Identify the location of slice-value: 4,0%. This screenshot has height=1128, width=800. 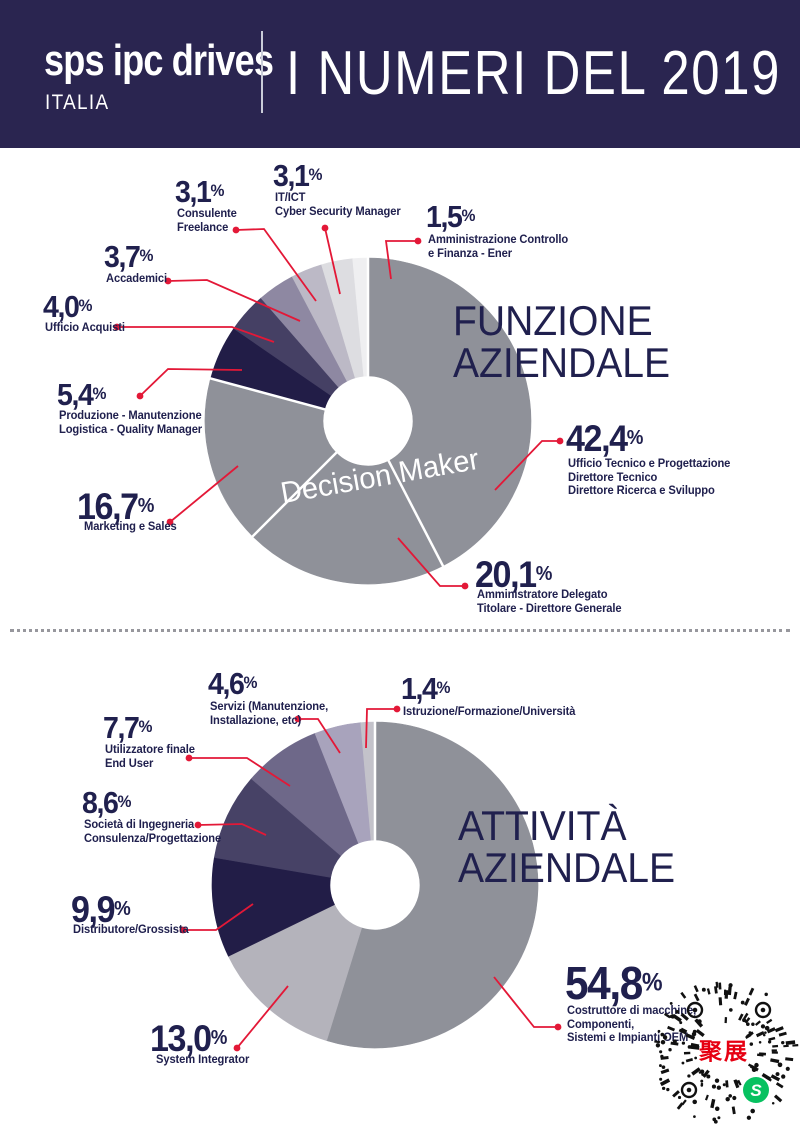
(68, 306).